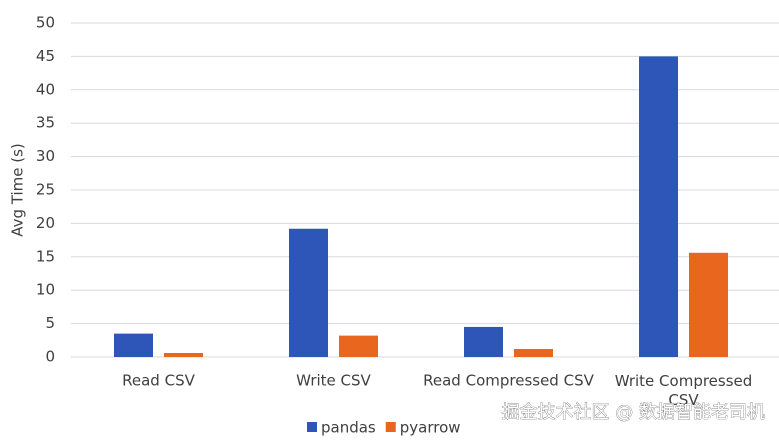  What do you see at coordinates (45, 23) in the screenshot?
I see `y-tick-label: 50` at bounding box center [45, 23].